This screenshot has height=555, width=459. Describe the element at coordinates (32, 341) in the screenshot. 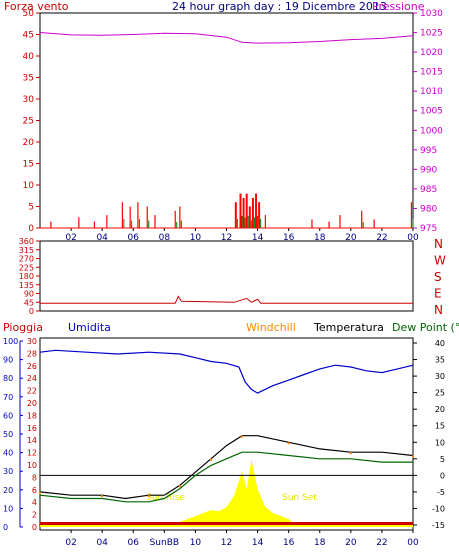

I see `rain-tick-label: 30` at that location.